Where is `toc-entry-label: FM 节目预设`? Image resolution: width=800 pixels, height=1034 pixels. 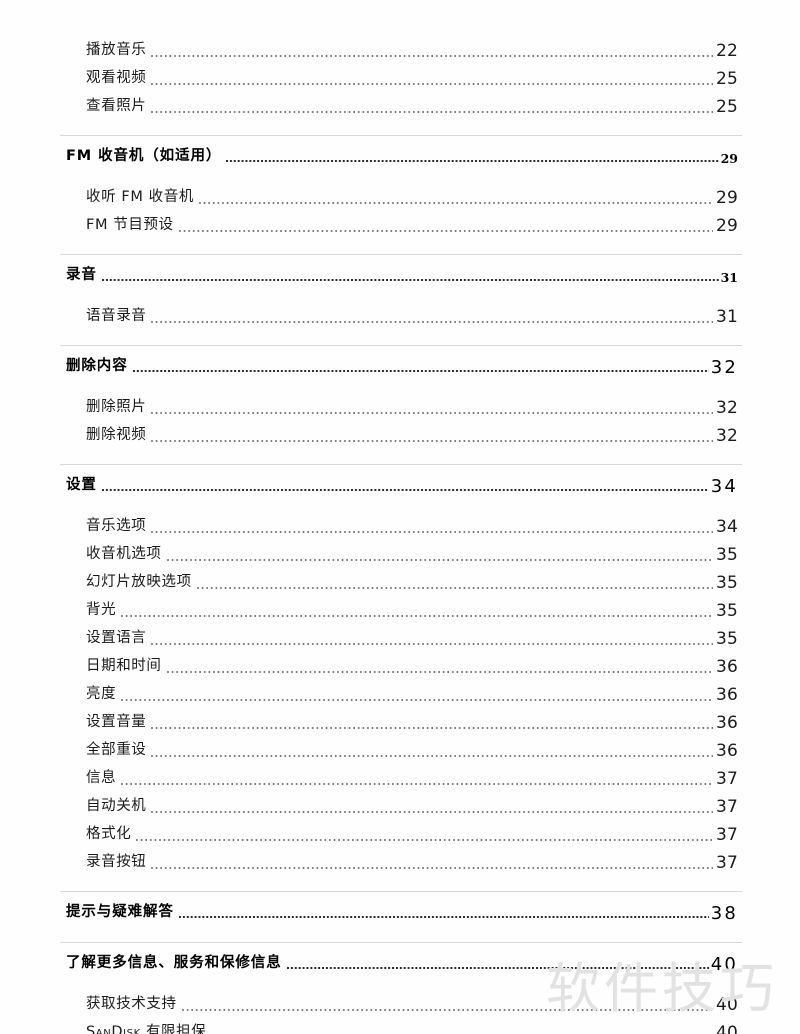
toc-entry-label: FM 节目预设 is located at coordinates (130, 225).